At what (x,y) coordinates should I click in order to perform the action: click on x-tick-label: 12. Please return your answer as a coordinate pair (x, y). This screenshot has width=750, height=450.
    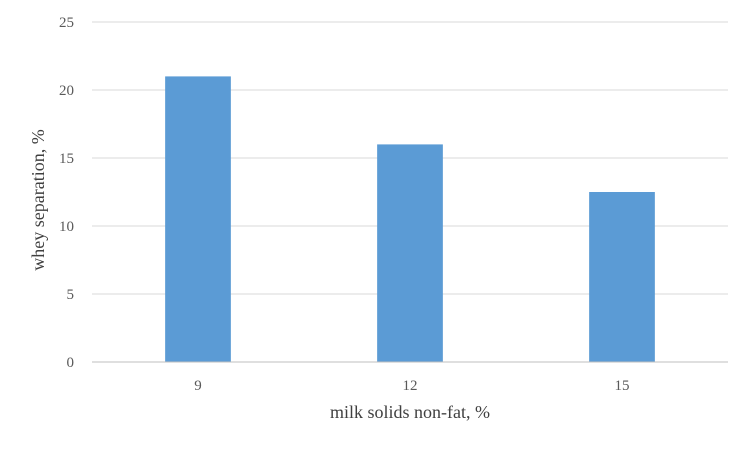
    Looking at the image, I should click on (410, 386).